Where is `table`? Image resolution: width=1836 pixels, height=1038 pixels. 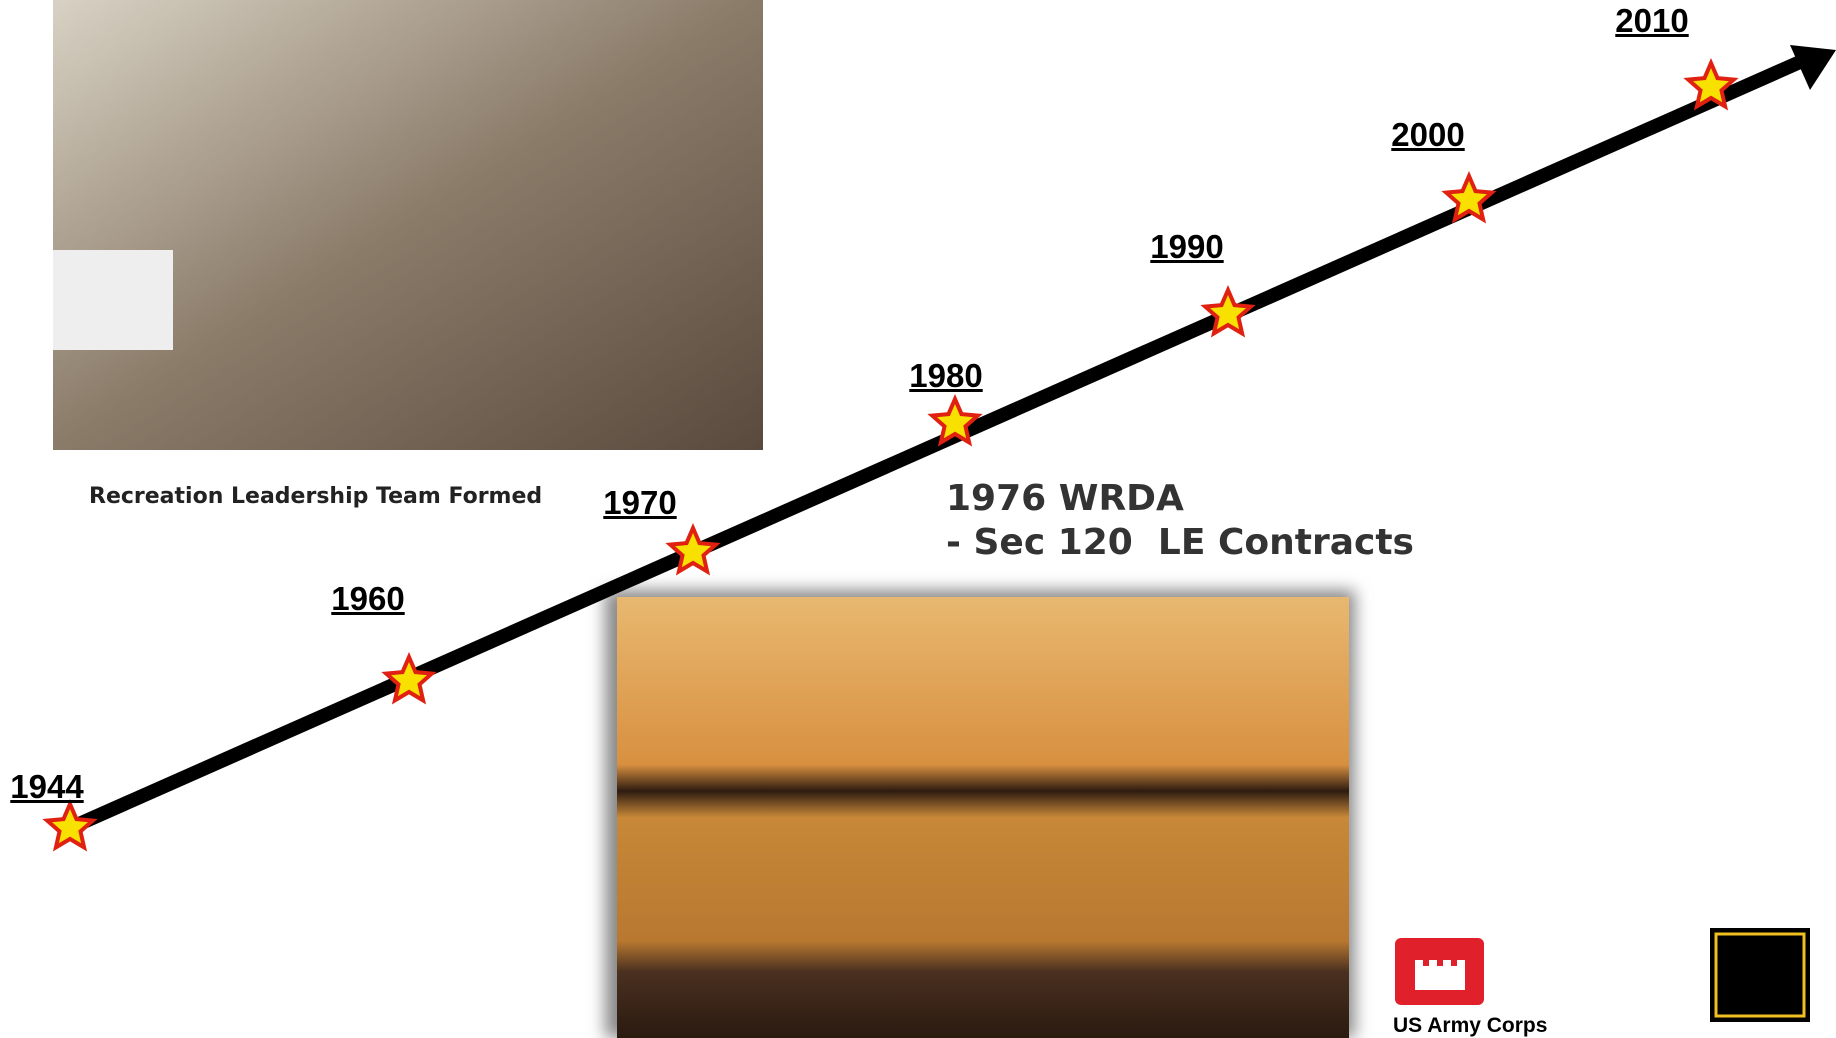
table is located at coordinates (113, 300).